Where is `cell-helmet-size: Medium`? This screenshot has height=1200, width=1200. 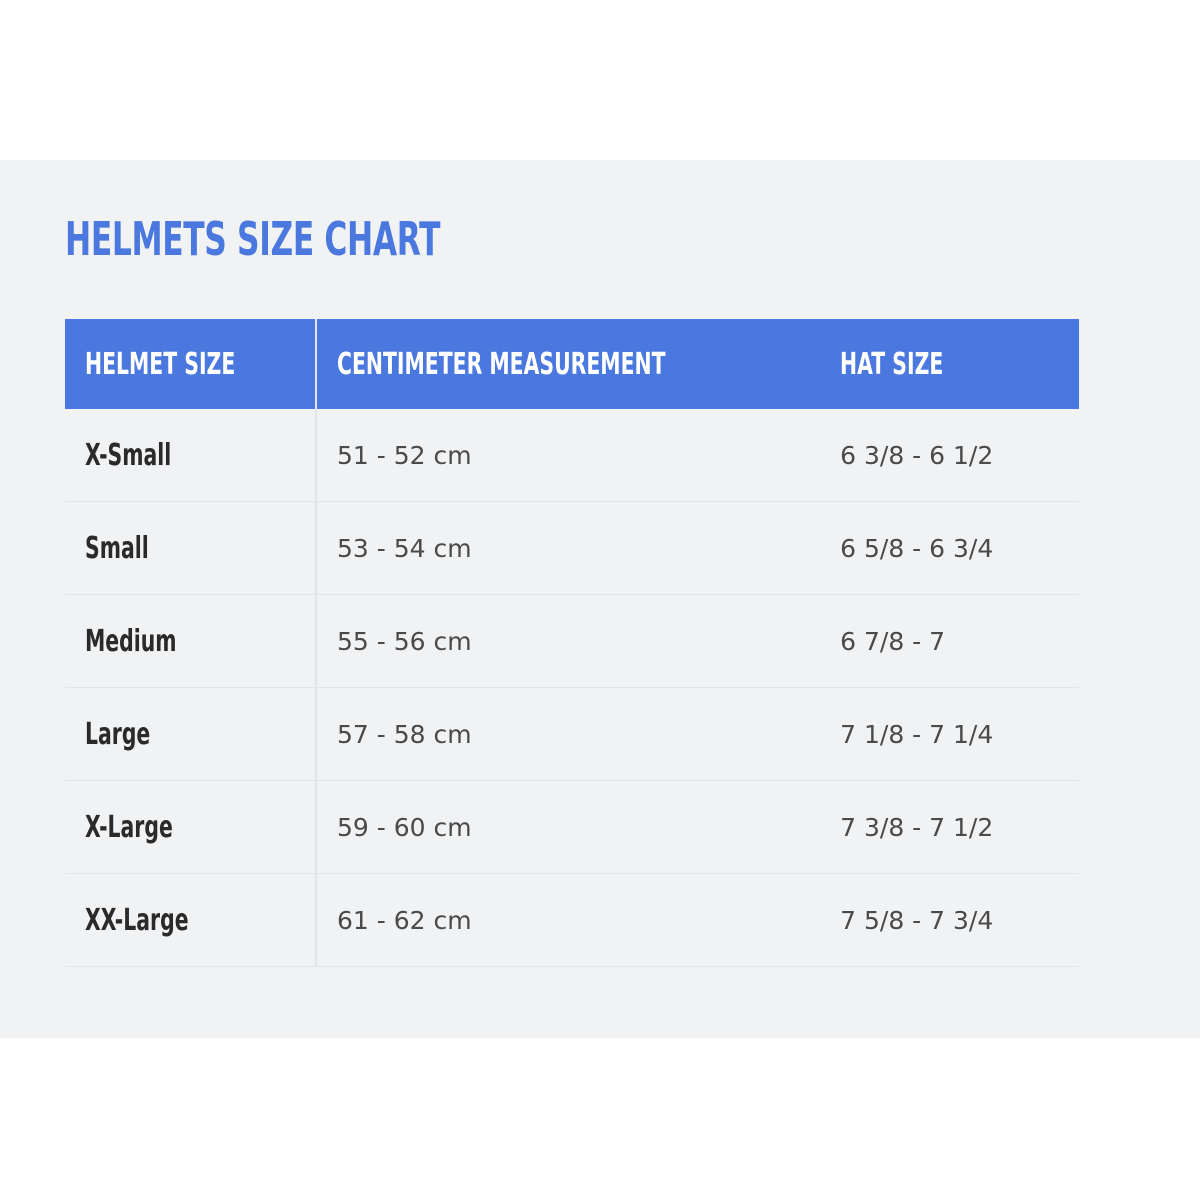
cell-helmet-size: Medium is located at coordinates (191, 641).